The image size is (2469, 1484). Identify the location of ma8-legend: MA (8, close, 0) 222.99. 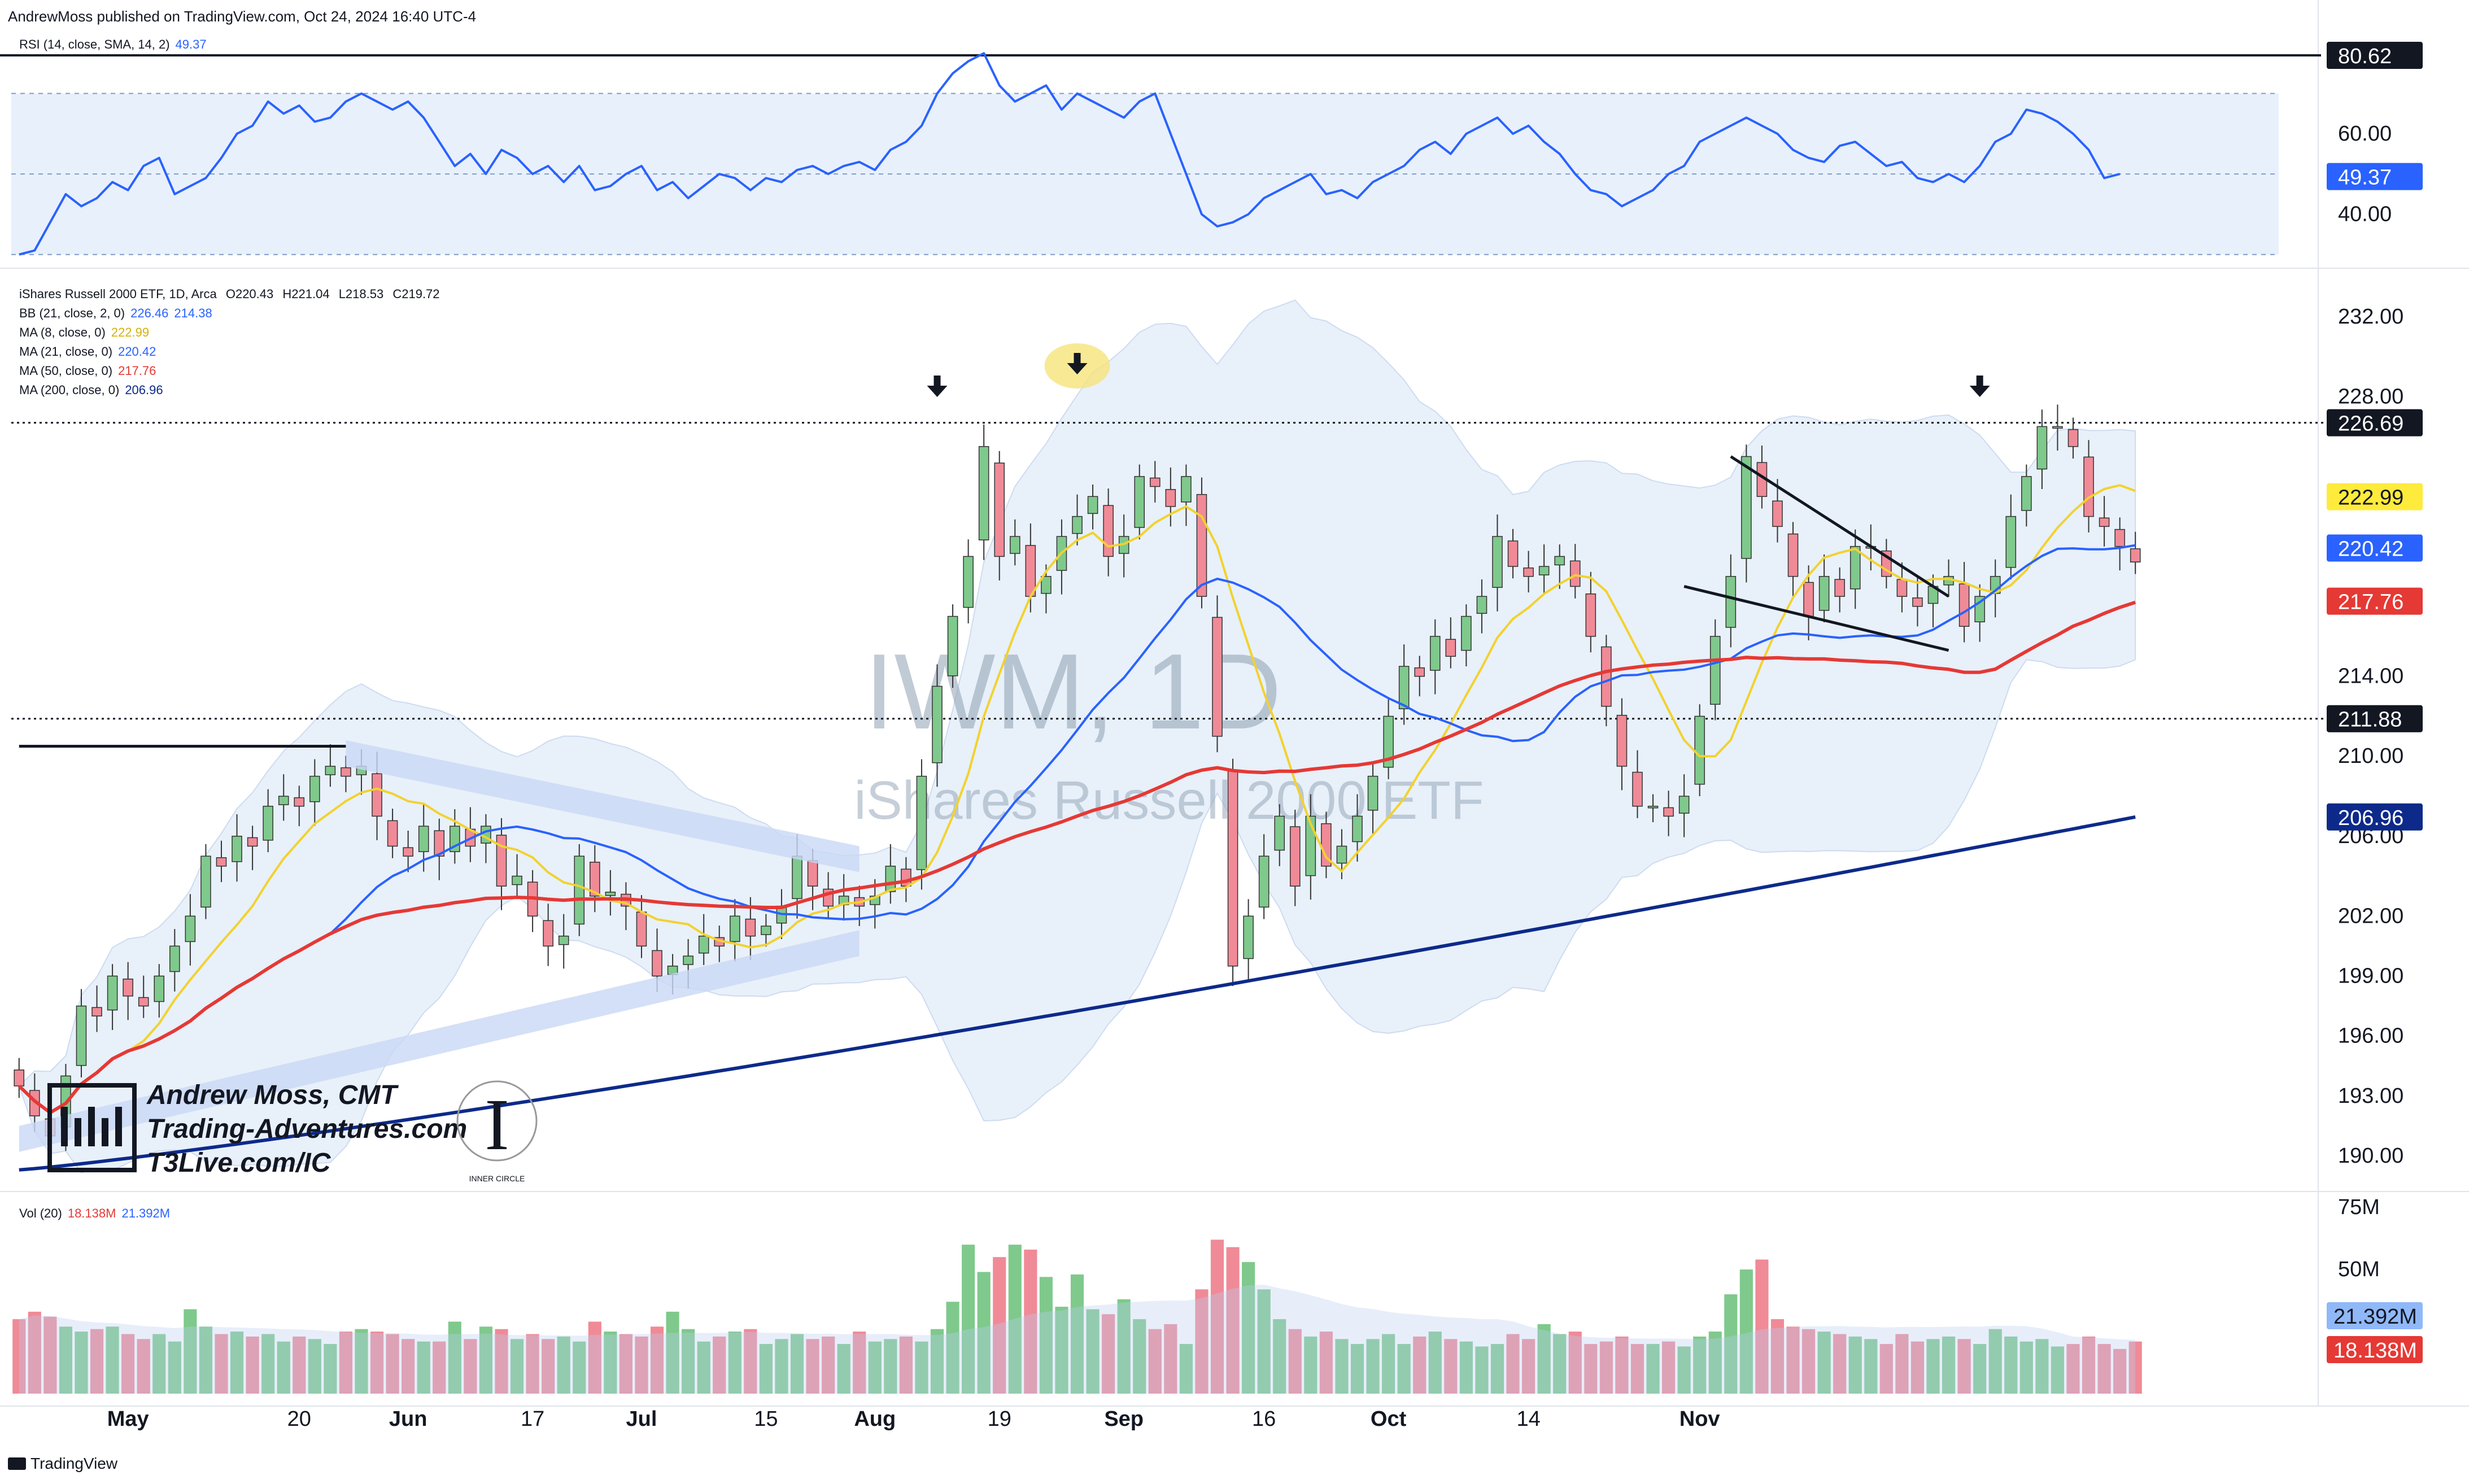
(87, 332).